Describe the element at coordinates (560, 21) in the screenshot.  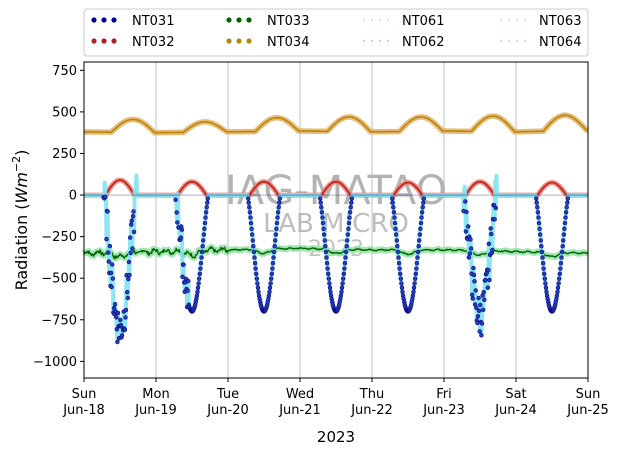
I see `legend-label: NT063` at that location.